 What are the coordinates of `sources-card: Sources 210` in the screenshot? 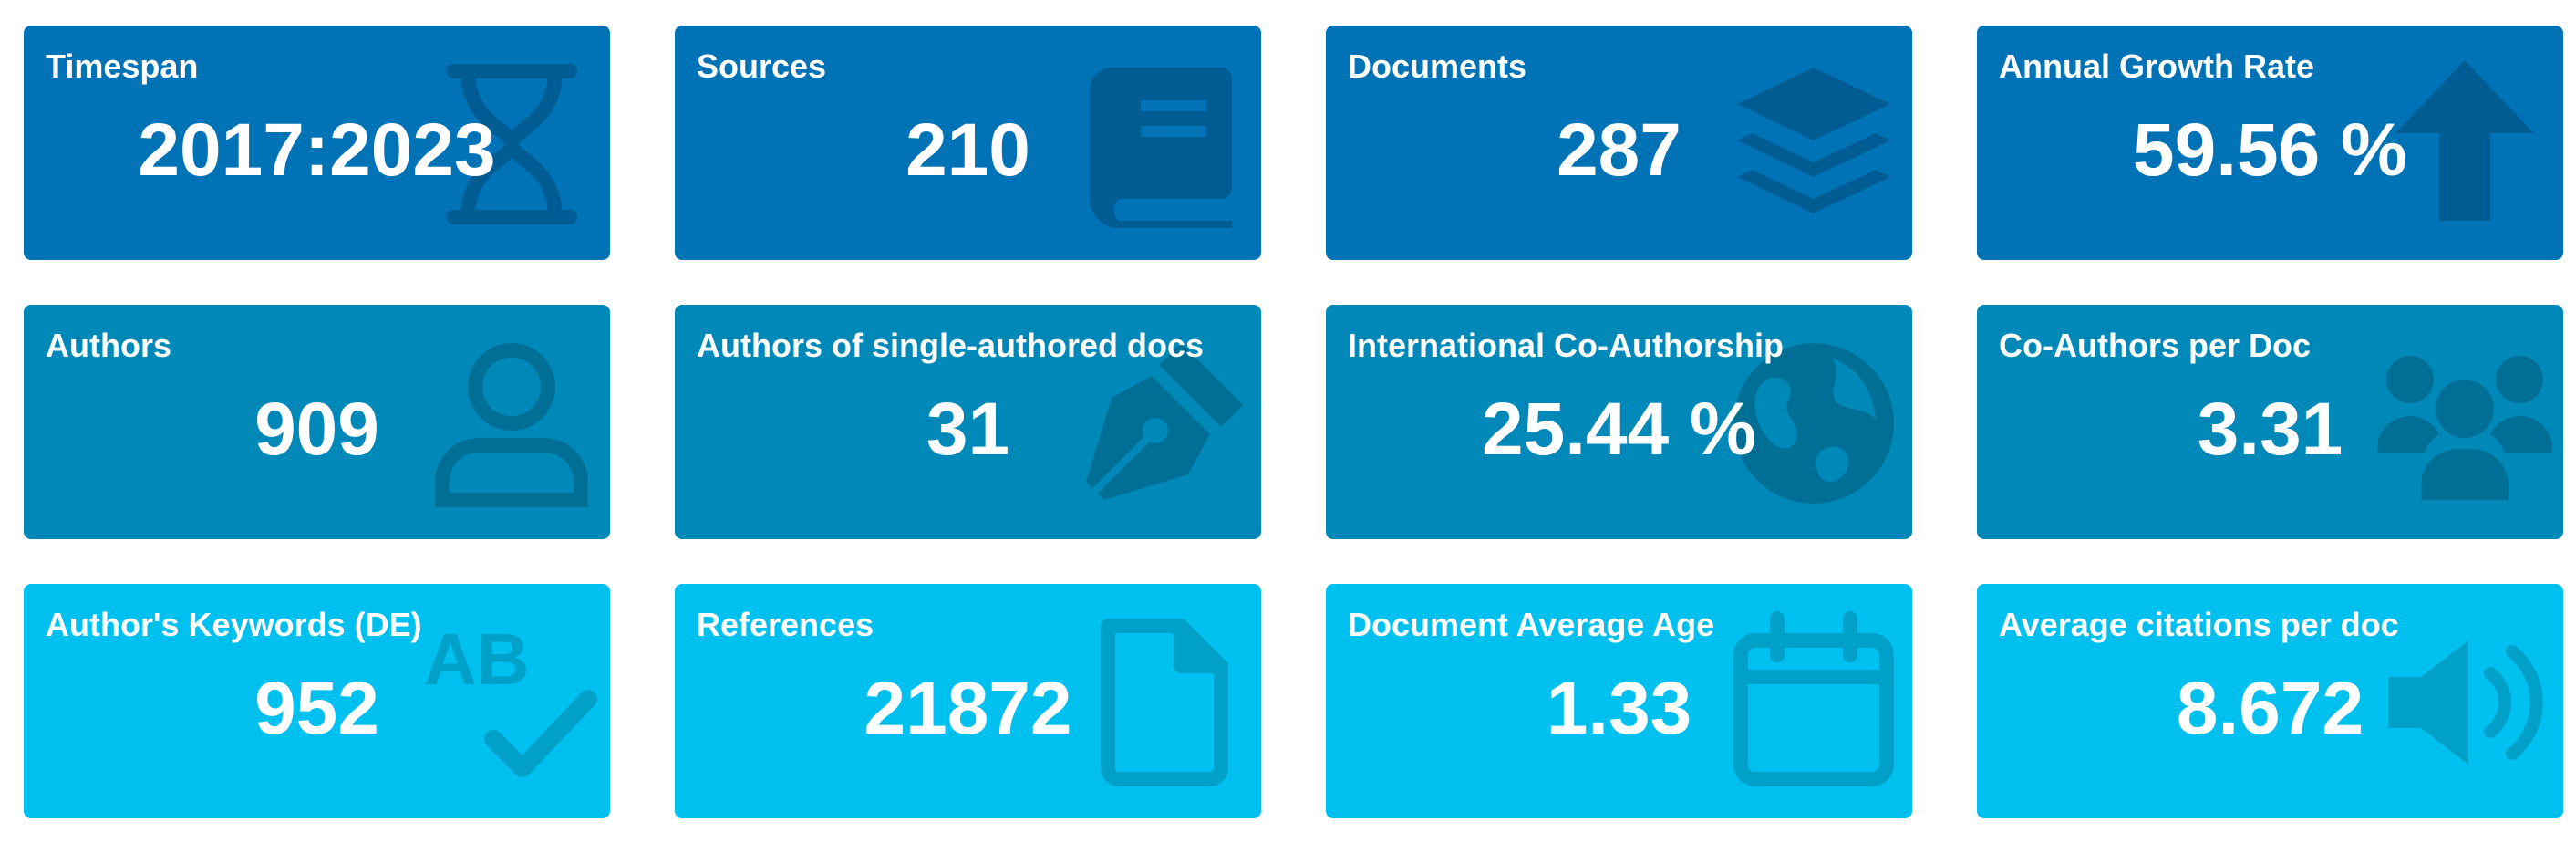 It's located at (968, 143).